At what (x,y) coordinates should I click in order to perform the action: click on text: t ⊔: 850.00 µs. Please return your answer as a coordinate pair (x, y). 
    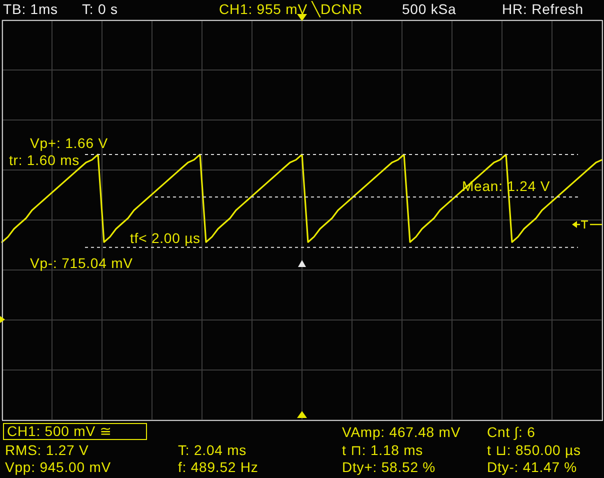
    Looking at the image, I should click on (534, 450).